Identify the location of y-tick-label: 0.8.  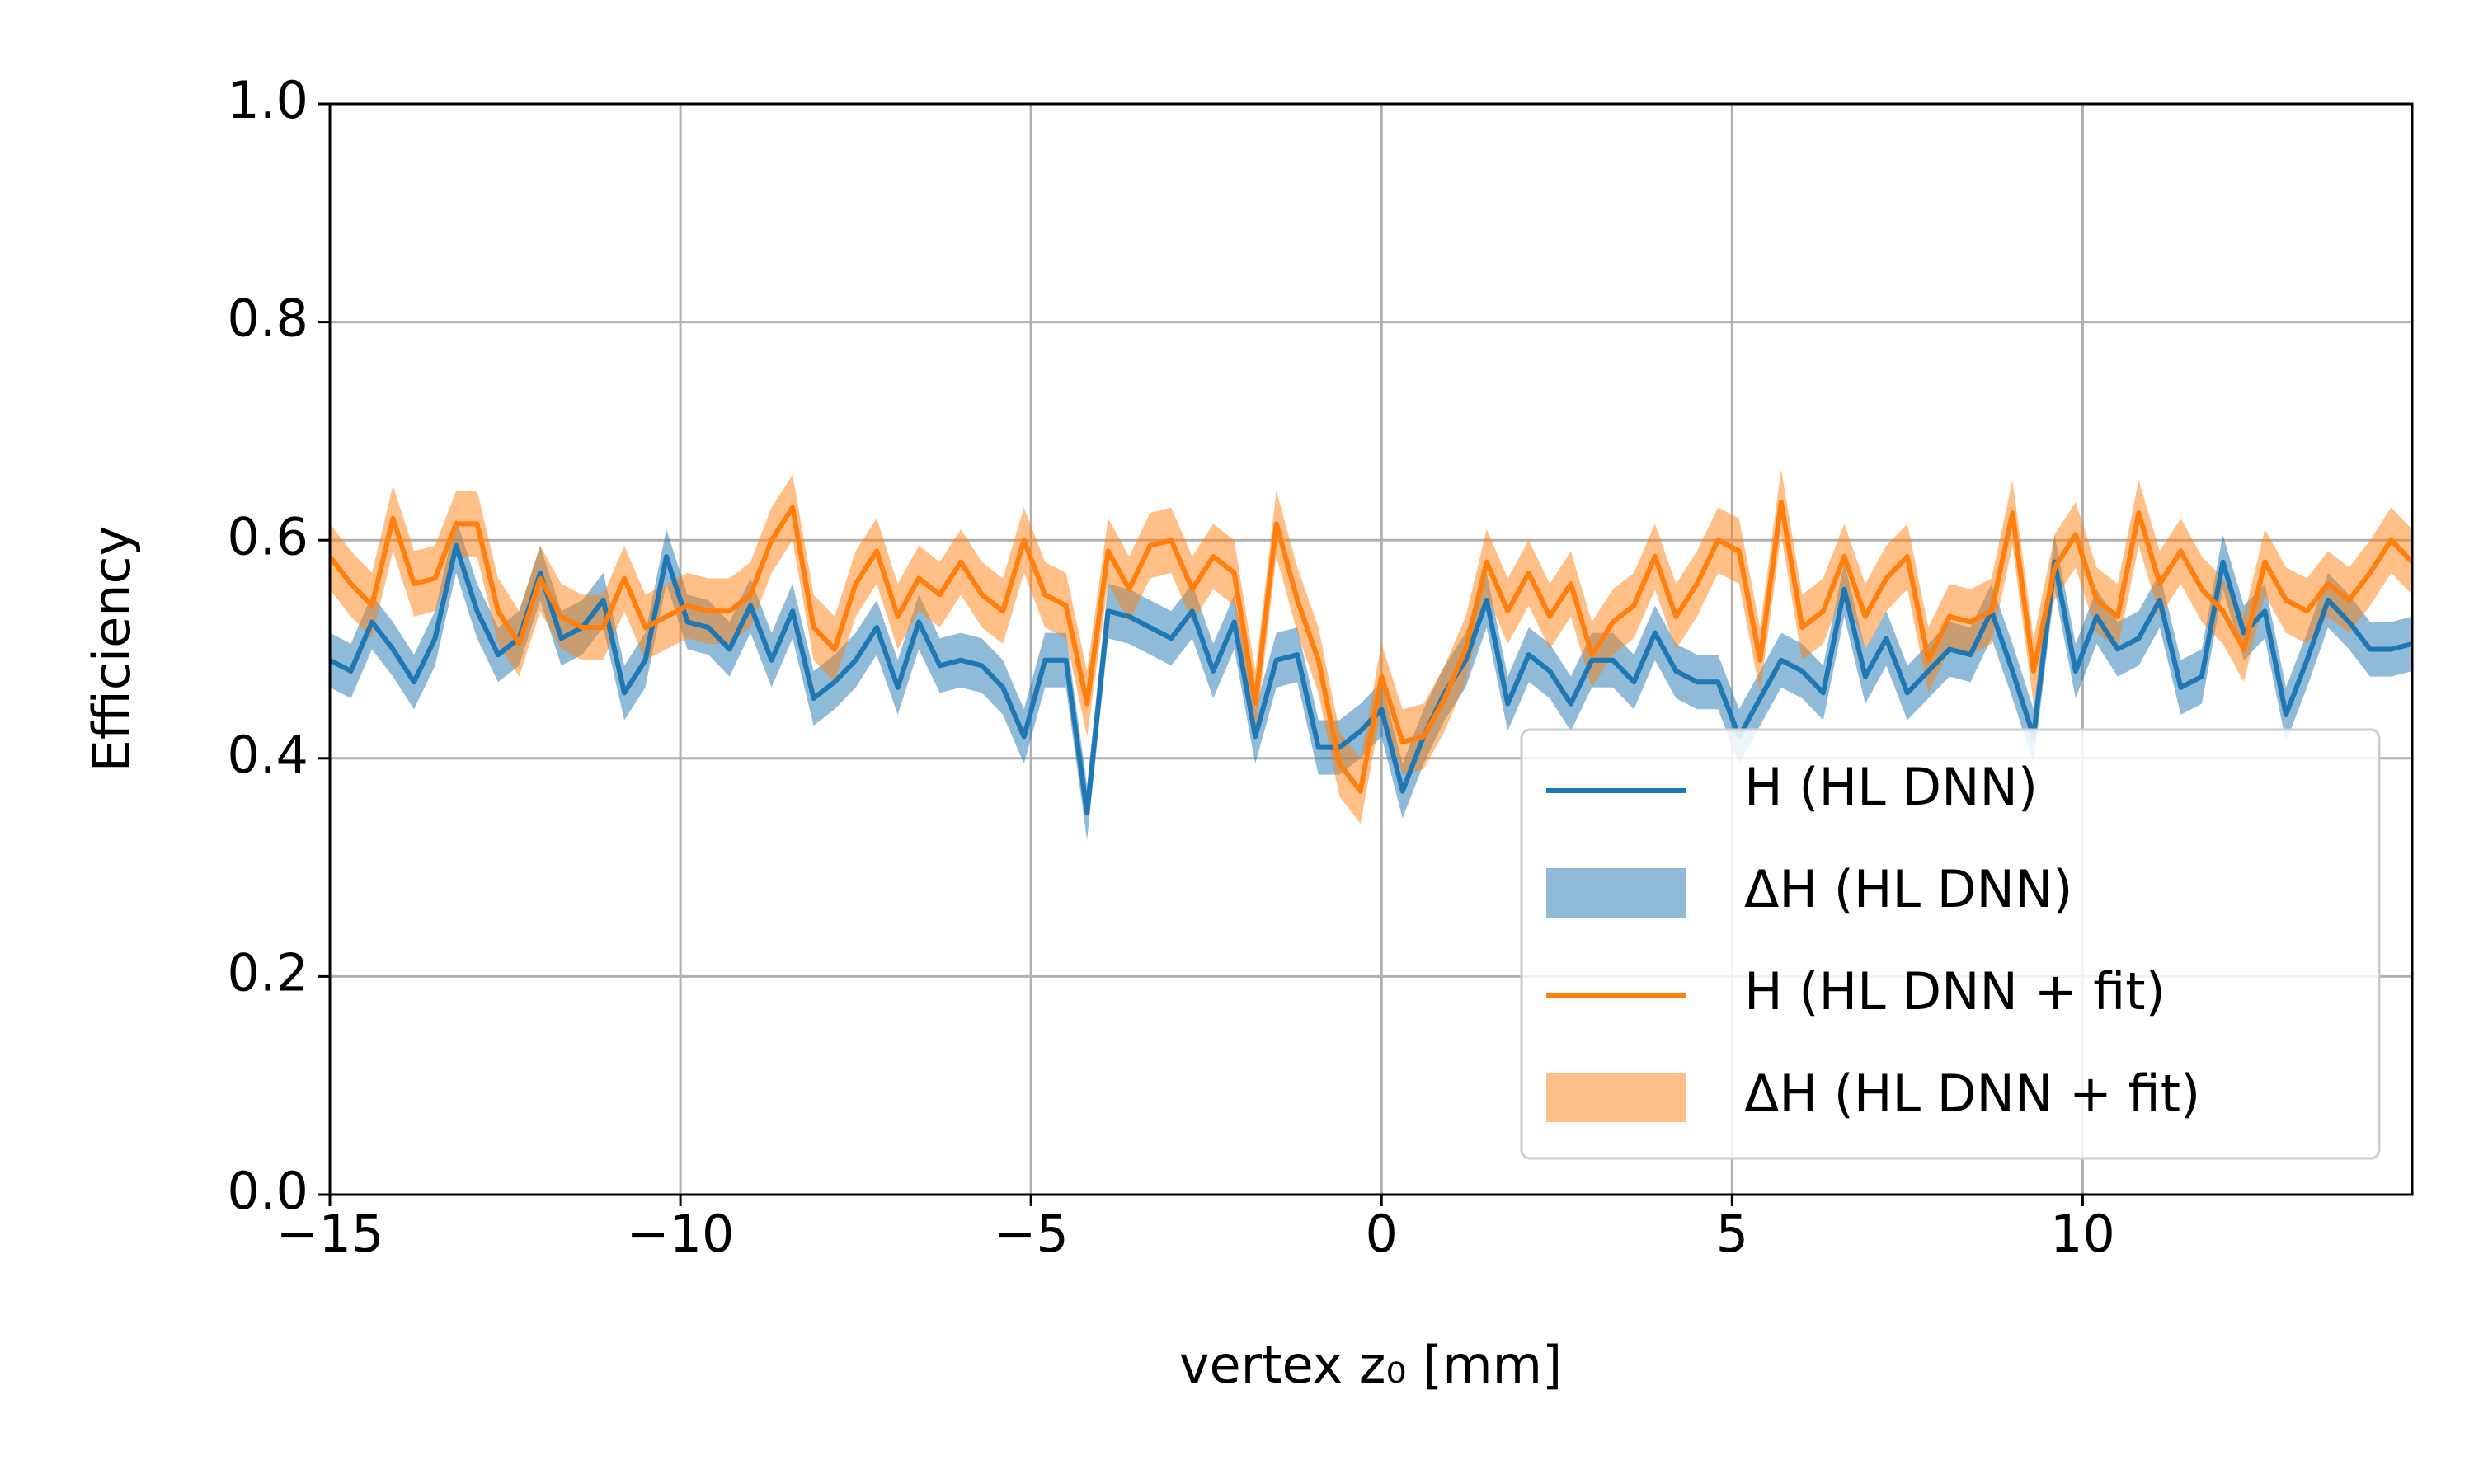
(267, 319).